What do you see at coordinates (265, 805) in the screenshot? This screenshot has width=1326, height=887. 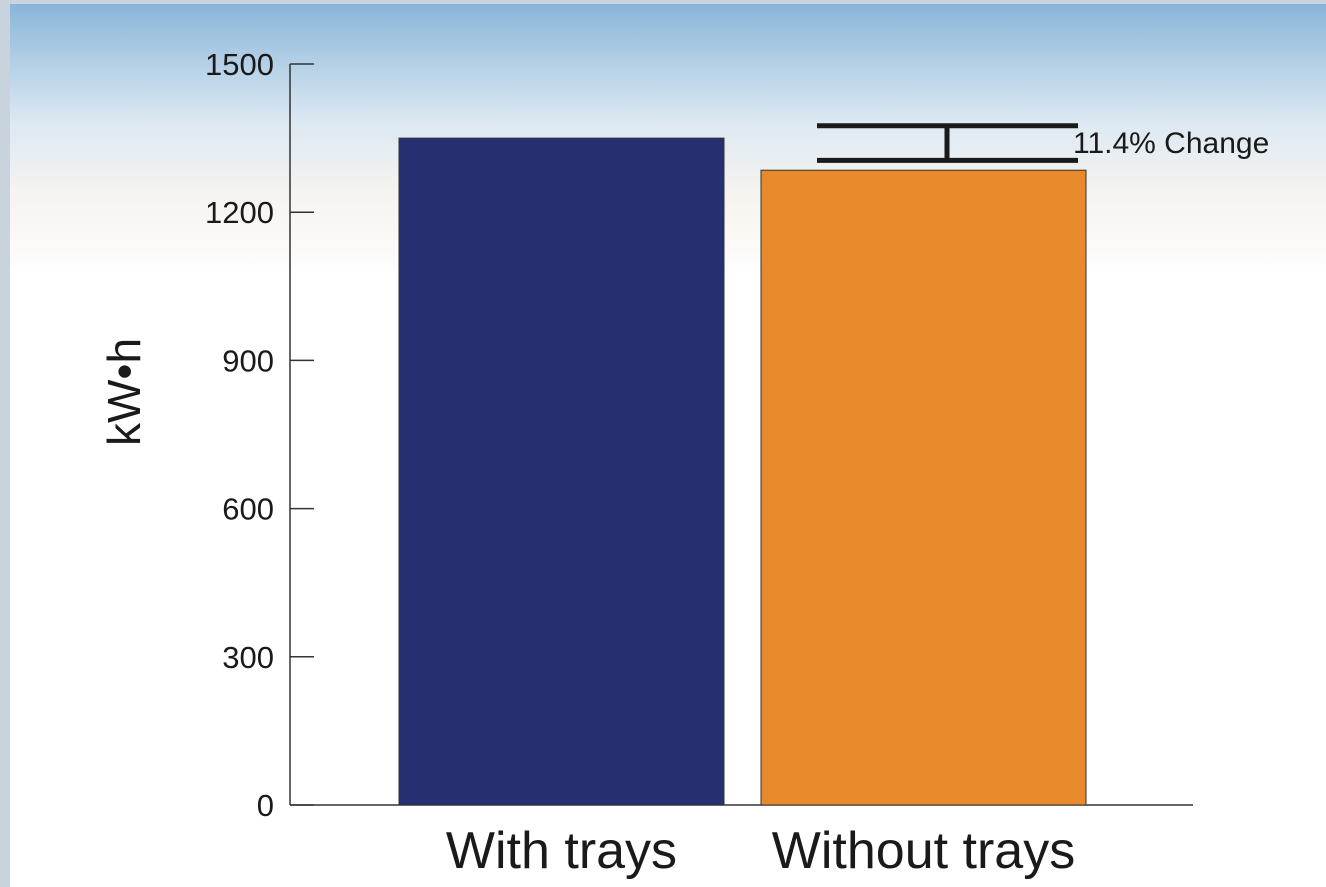 I see `y-tick-label: 0` at bounding box center [265, 805].